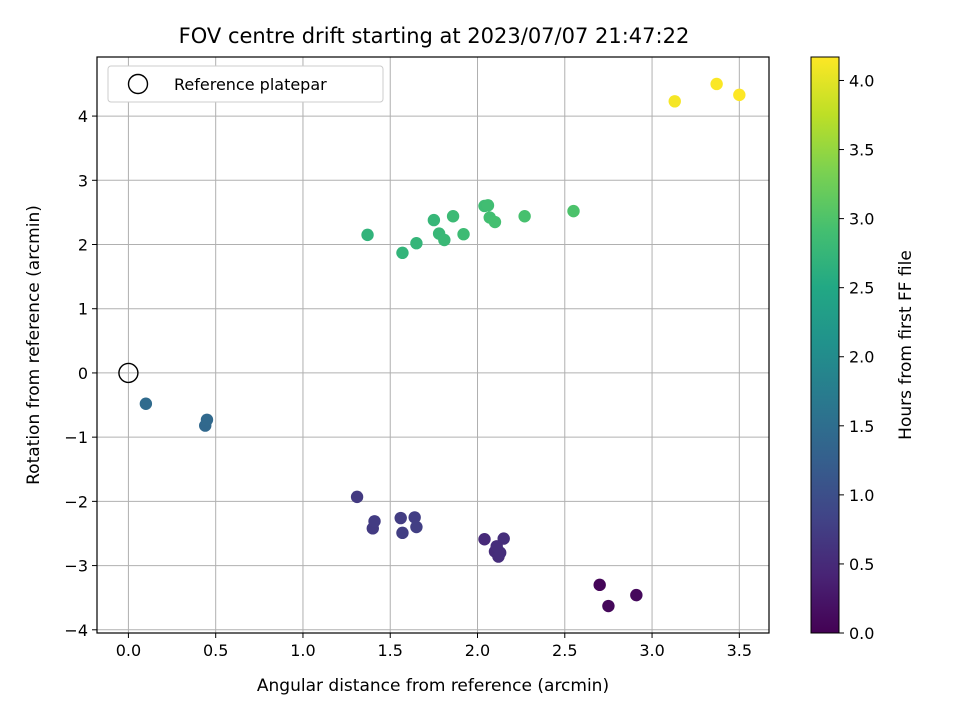 This screenshot has width=960, height=720. Describe the element at coordinates (906, 345) in the screenshot. I see `colorbar-label: Hours from first FF file` at that location.